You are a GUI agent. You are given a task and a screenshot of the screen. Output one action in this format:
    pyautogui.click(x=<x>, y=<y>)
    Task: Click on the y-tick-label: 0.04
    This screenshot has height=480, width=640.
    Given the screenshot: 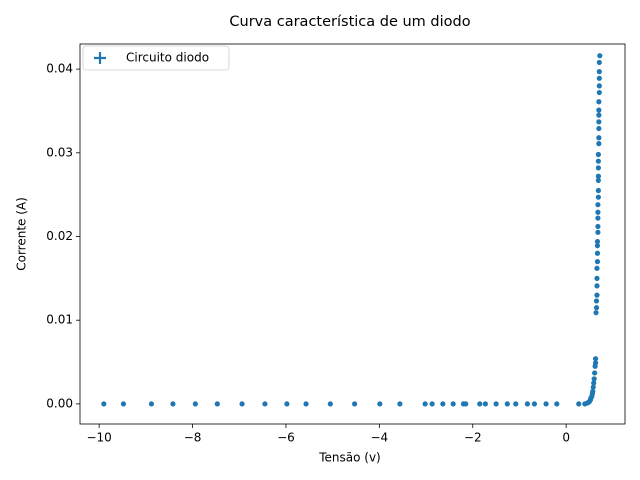 What is the action you would take?
    pyautogui.click(x=59, y=69)
    